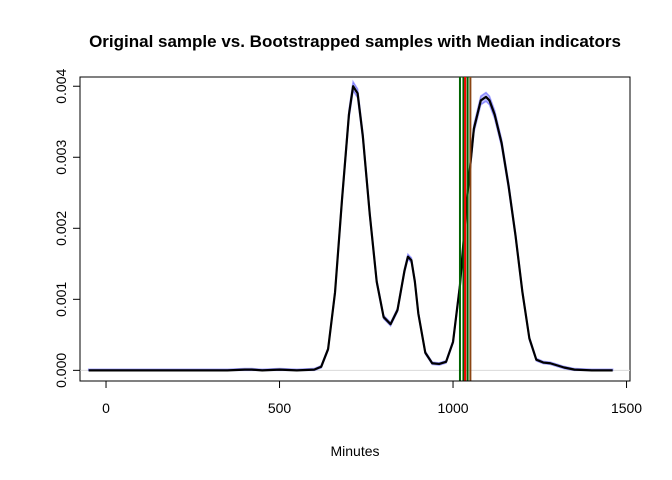 The height and width of the screenshot is (480, 672). What do you see at coordinates (280, 408) in the screenshot?
I see `x-tick-label: 500` at bounding box center [280, 408].